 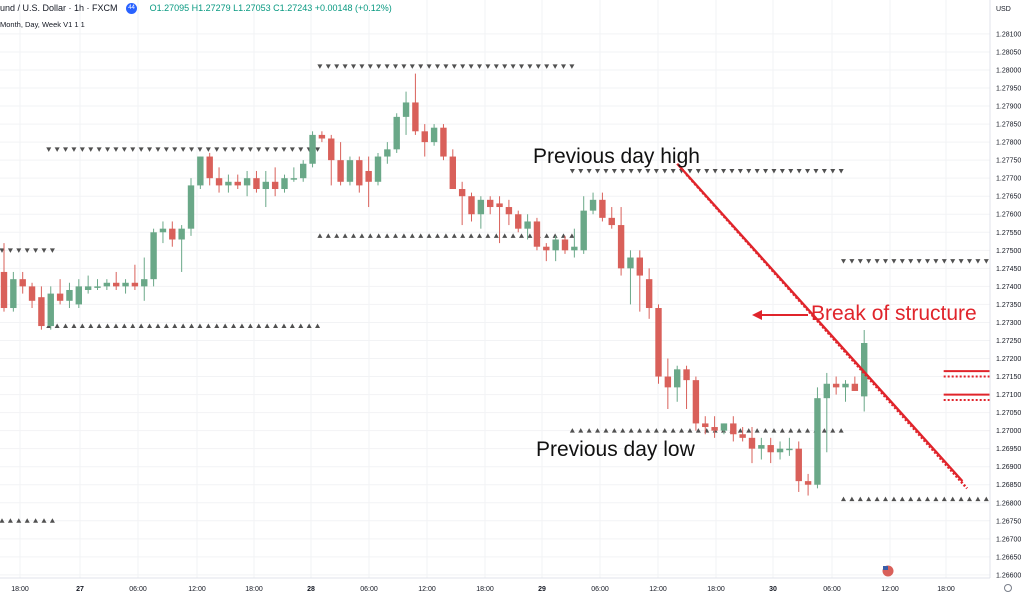 I want to click on symbol-title: und / U.S. Dollar · 1h · FXCM, so click(x=59, y=8).